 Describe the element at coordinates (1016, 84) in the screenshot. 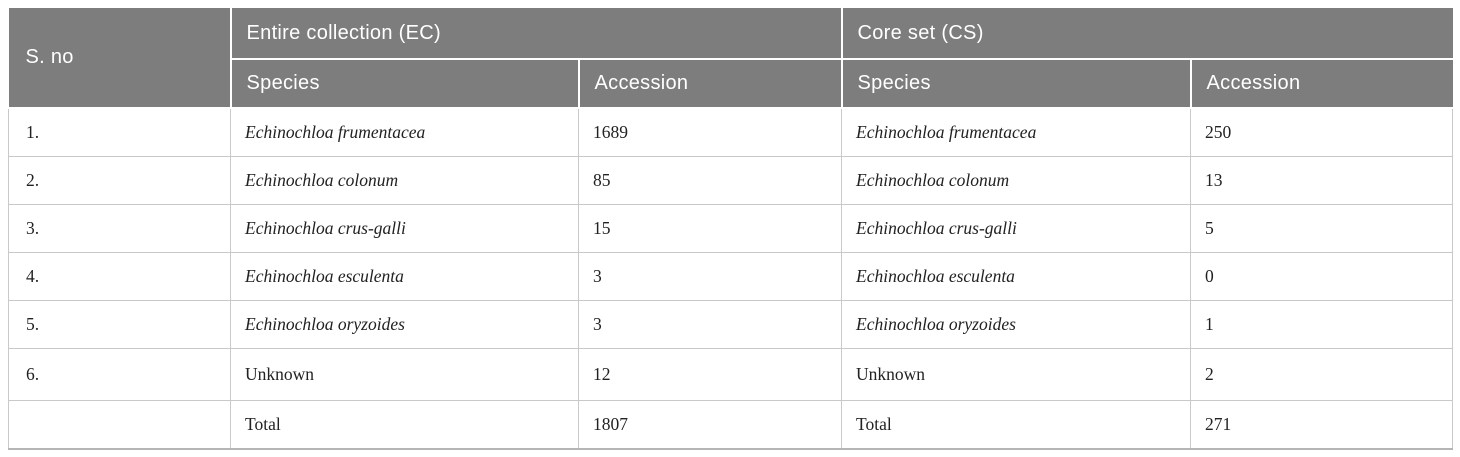

I see `cs-species-column-header: Species` at that location.